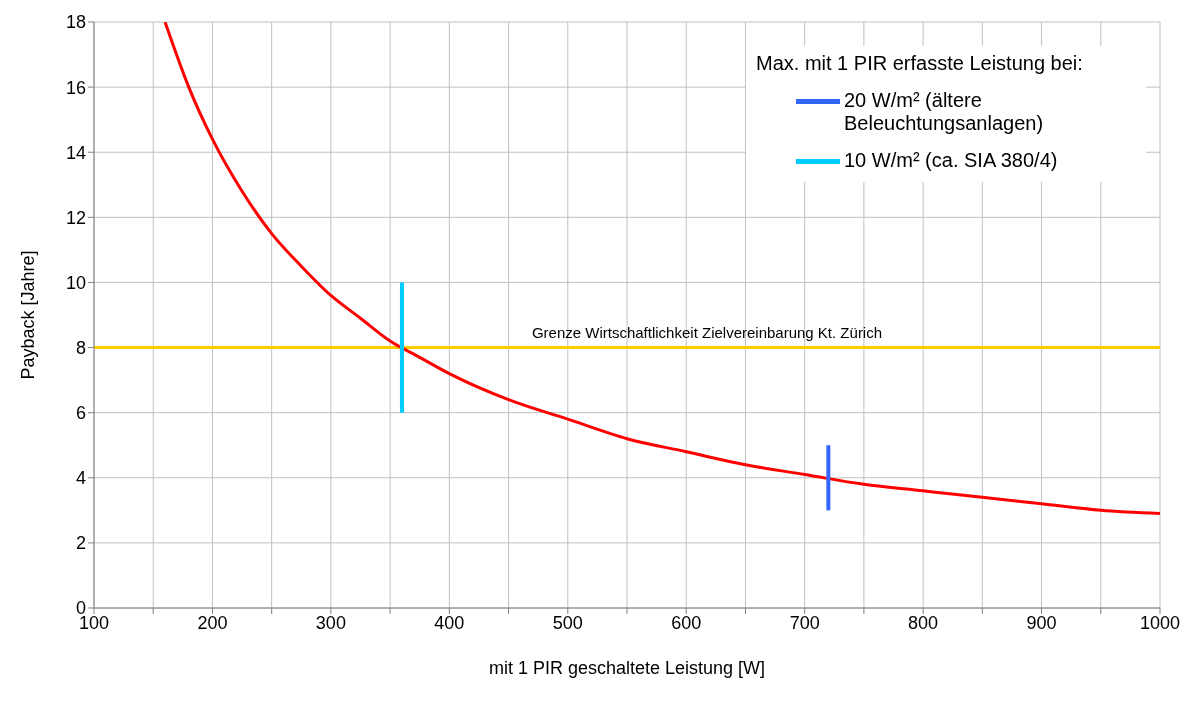  I want to click on y-axis-title: Payback [Jahre], so click(28, 315).